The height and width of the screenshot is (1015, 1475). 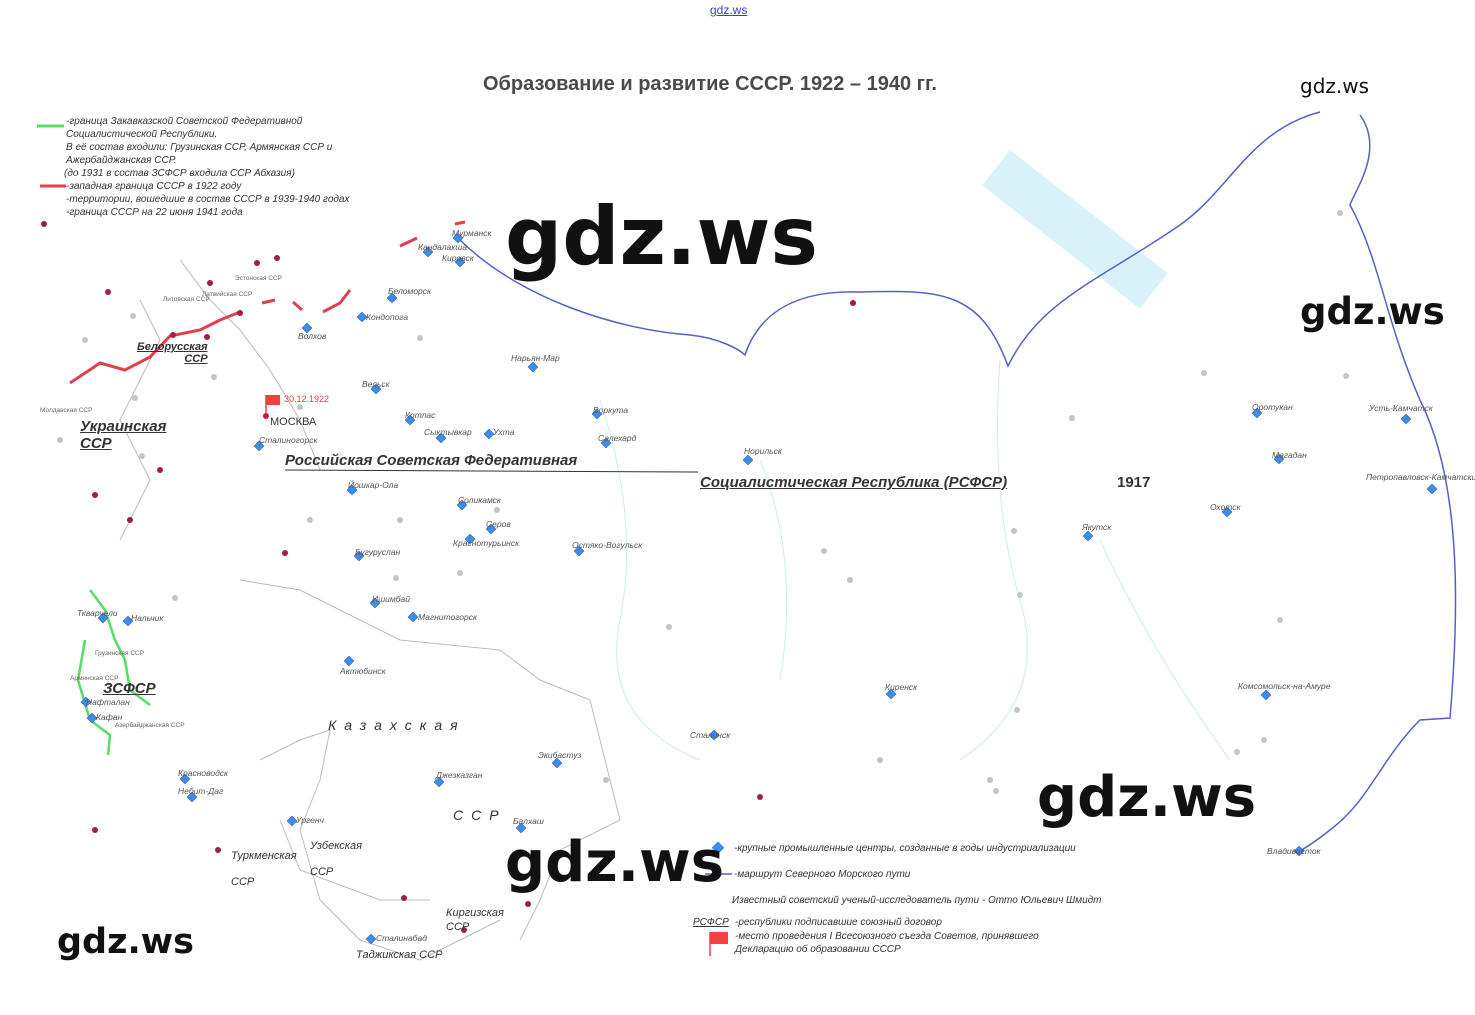 I want to click on belarus-label: Белорусская ССР, so click(x=172, y=353).